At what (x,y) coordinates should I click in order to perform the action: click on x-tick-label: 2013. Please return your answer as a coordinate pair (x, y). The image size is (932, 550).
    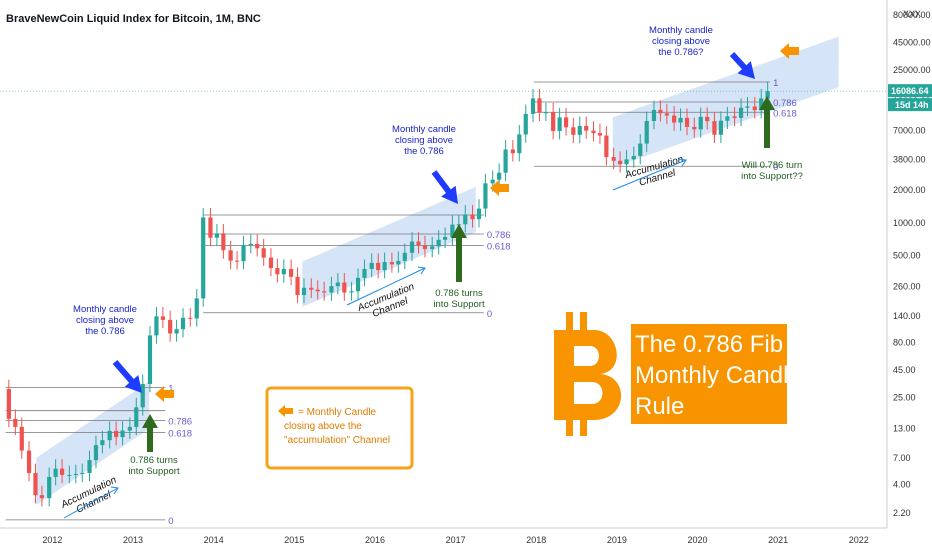
    Looking at the image, I should click on (133, 540).